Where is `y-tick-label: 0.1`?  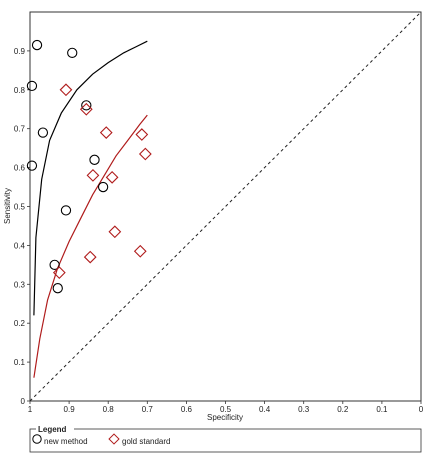
y-tick-label: 0.1 is located at coordinates (20, 362).